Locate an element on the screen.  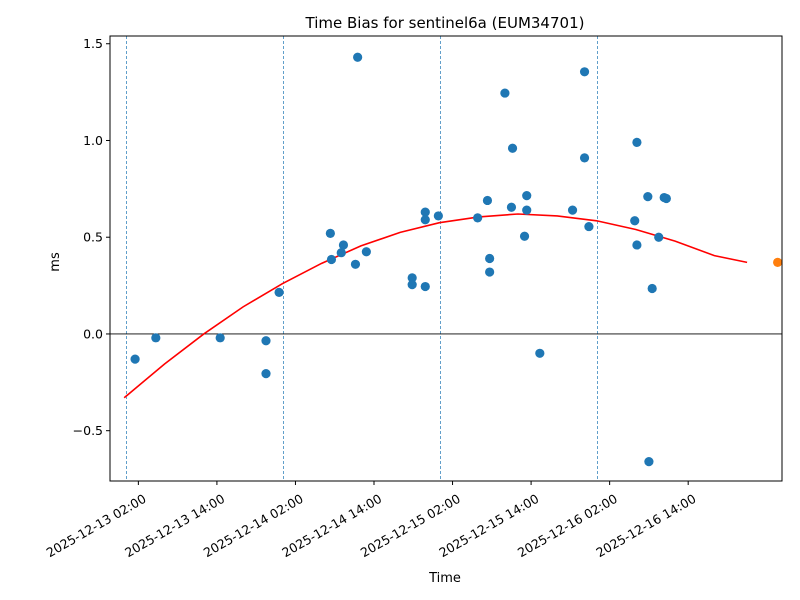
x-axis-label: Time is located at coordinates (444, 578).